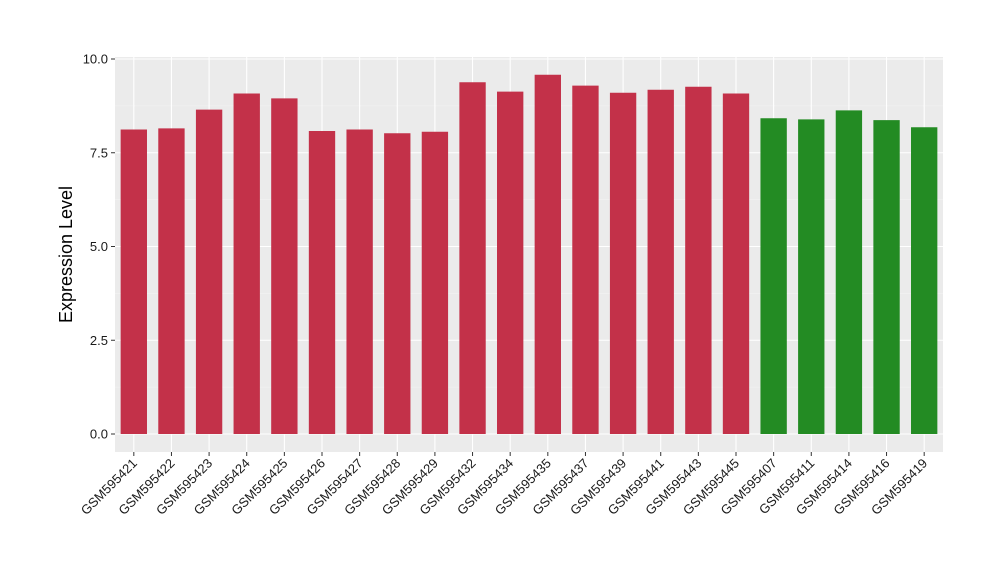 The width and height of the screenshot is (1000, 580). Describe the element at coordinates (322, 282) in the screenshot. I see `bar-GSM595426` at that location.